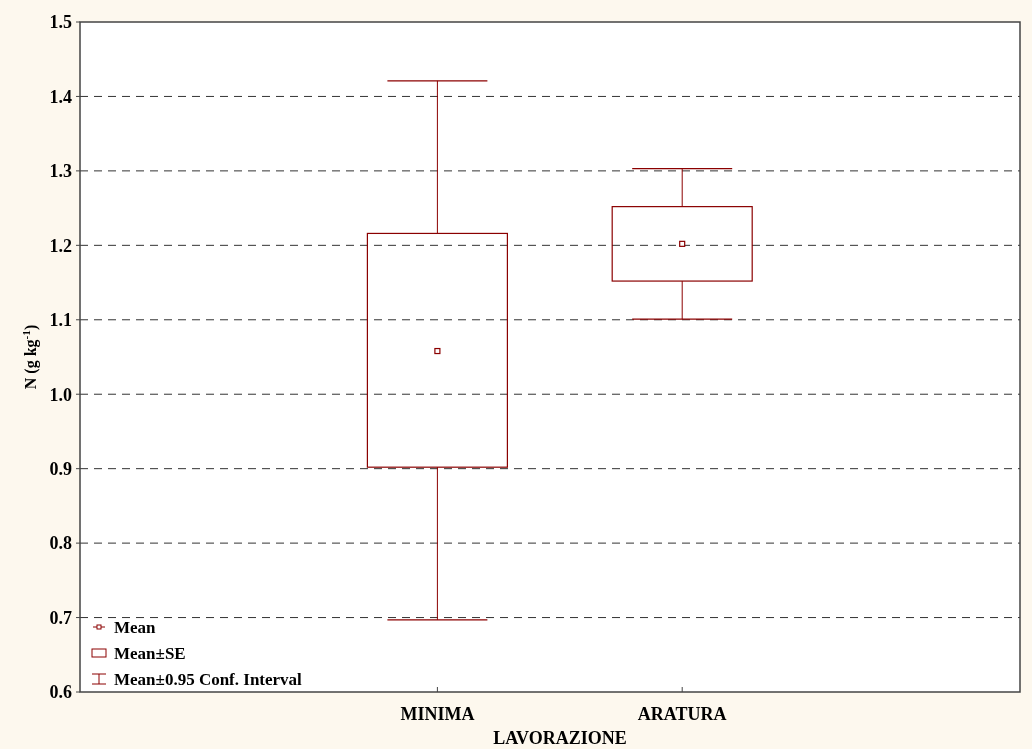  I want to click on y-tick-label: 1.2, so click(60, 245).